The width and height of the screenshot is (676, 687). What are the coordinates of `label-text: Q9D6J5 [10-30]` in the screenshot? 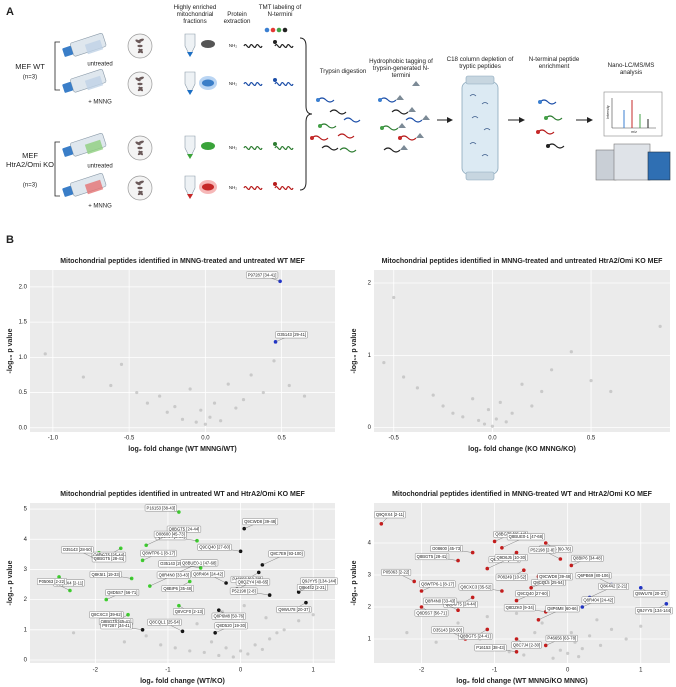 It's located at (512, 557).